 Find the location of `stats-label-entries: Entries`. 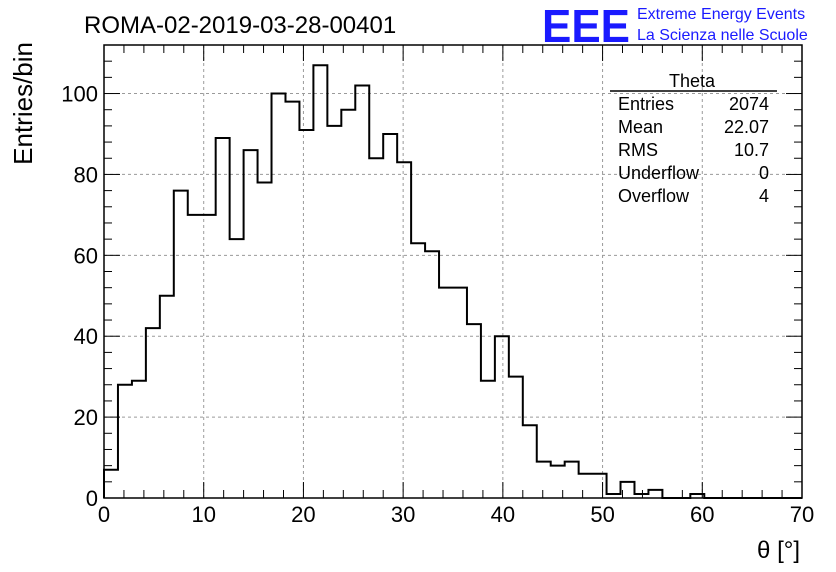

stats-label-entries: Entries is located at coordinates (646, 104).